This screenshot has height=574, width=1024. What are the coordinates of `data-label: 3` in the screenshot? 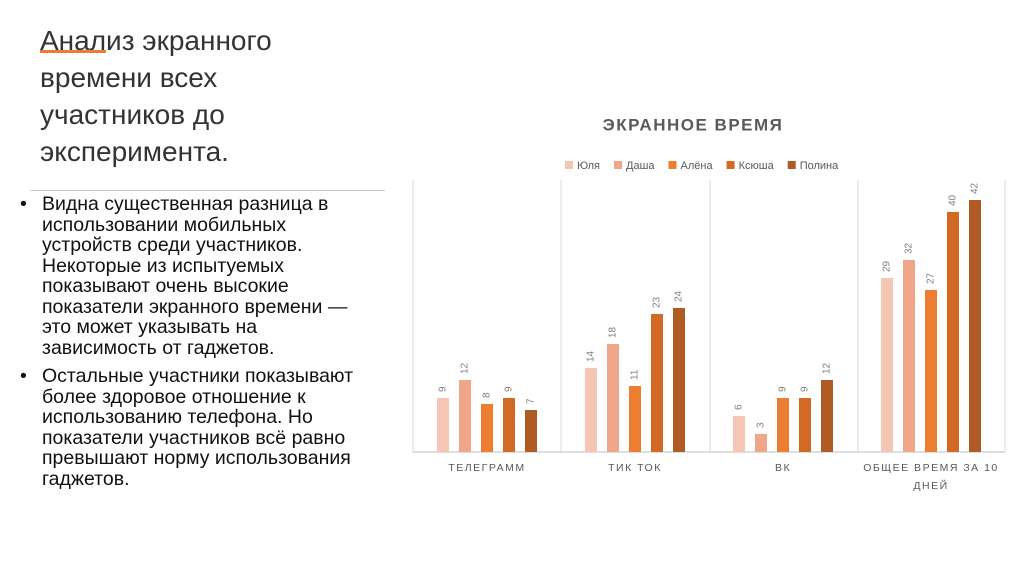 It's located at (761, 425).